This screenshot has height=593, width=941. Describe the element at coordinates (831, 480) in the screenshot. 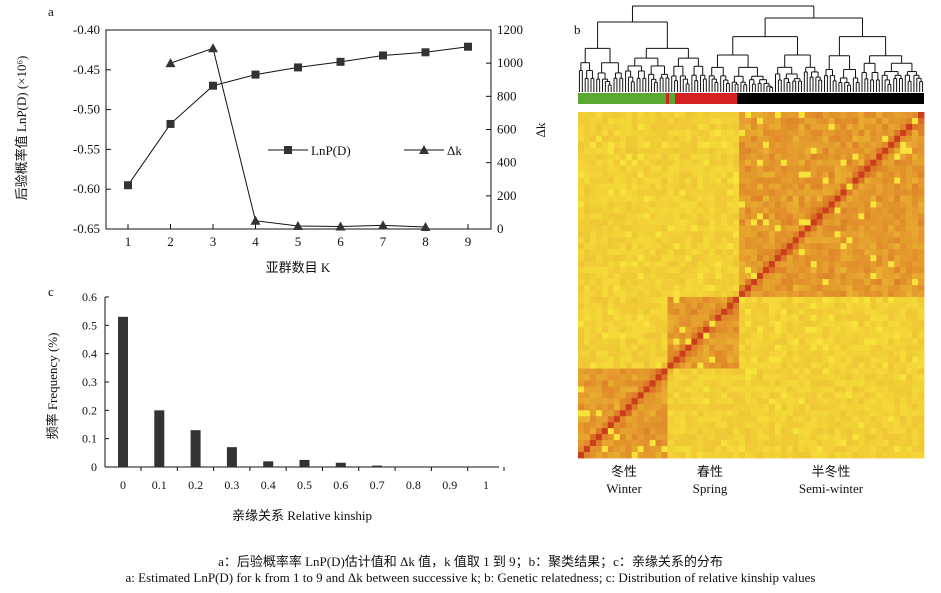

I see `group-label-semiwinter: 半冬性 Semi-winter` at that location.